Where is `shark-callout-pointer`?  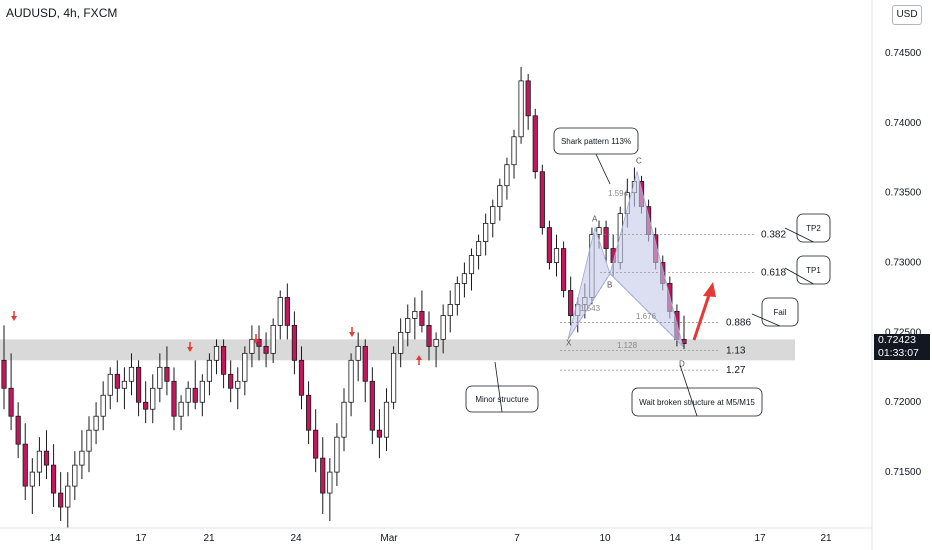
shark-callout-pointer is located at coordinates (603, 169).